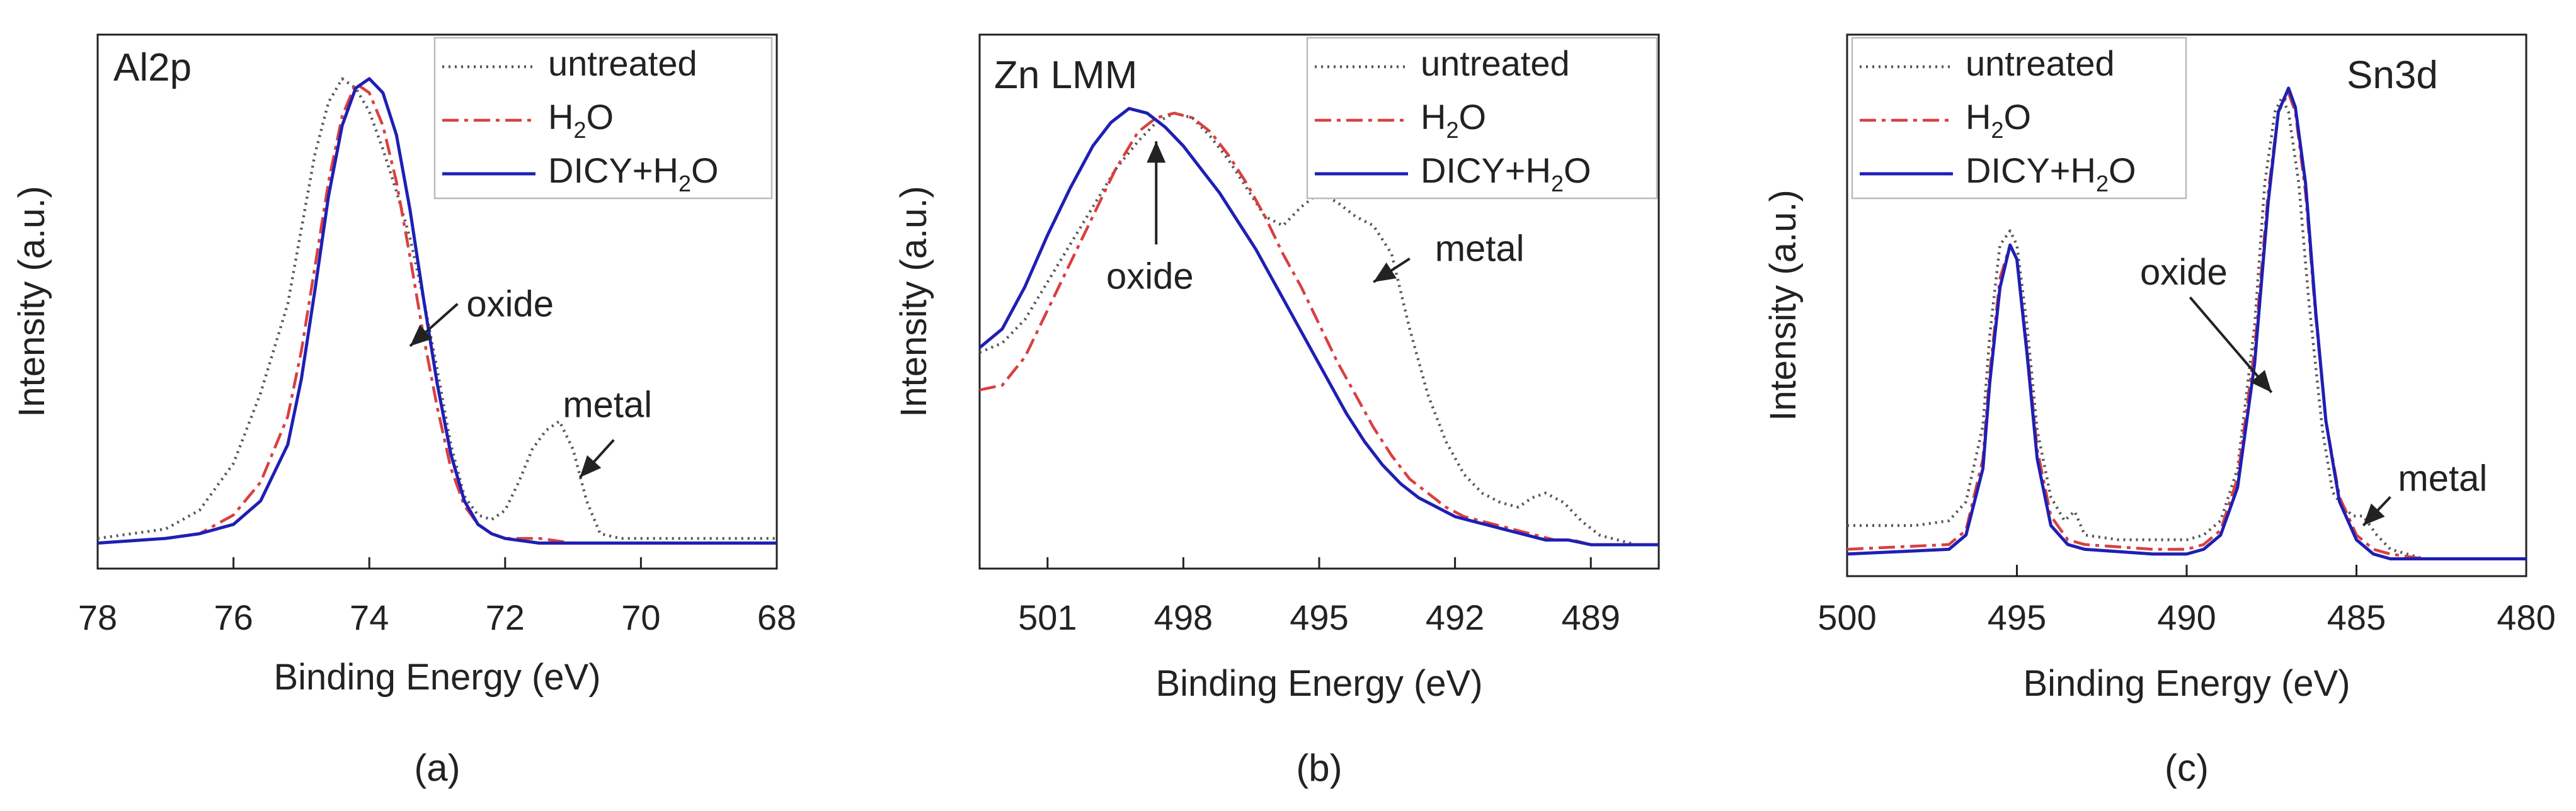 The height and width of the screenshot is (811, 2576). I want to click on x-tick-label: 76, so click(233, 617).